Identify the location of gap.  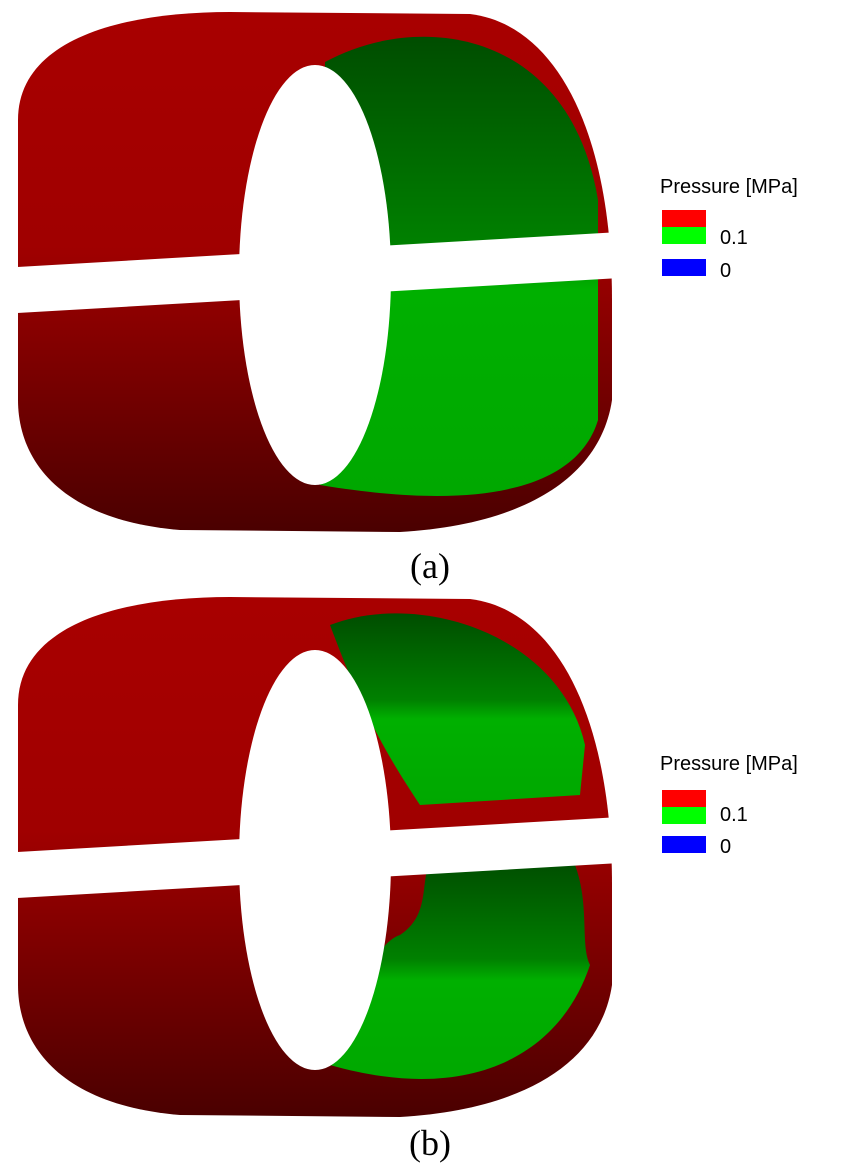
(310, 858).